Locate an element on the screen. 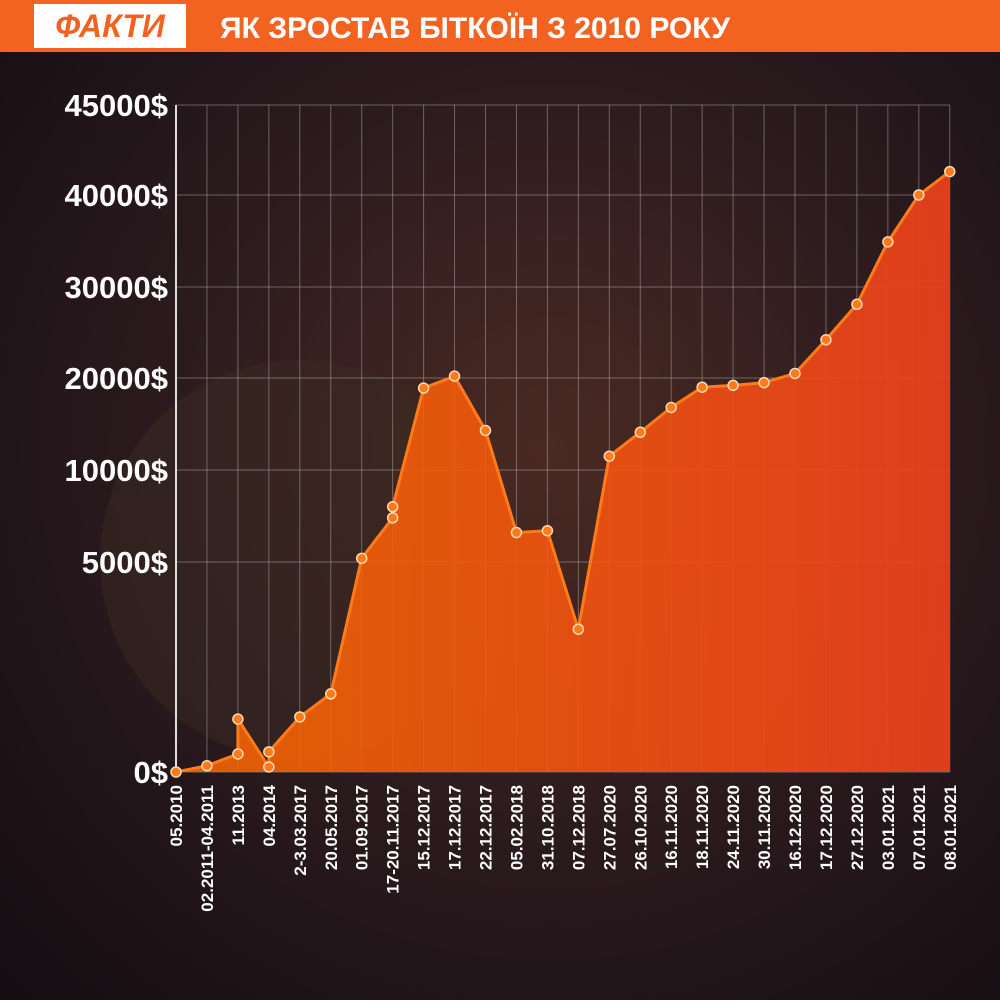 The width and height of the screenshot is (1000, 1005). logo-box is located at coordinates (110, 26).